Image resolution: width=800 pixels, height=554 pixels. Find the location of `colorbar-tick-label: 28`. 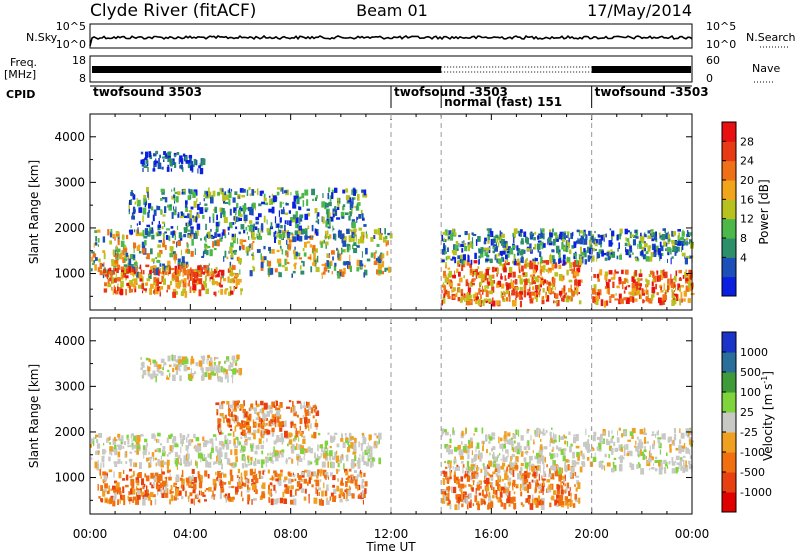

colorbar-tick-label: 28 is located at coordinates (747, 141).